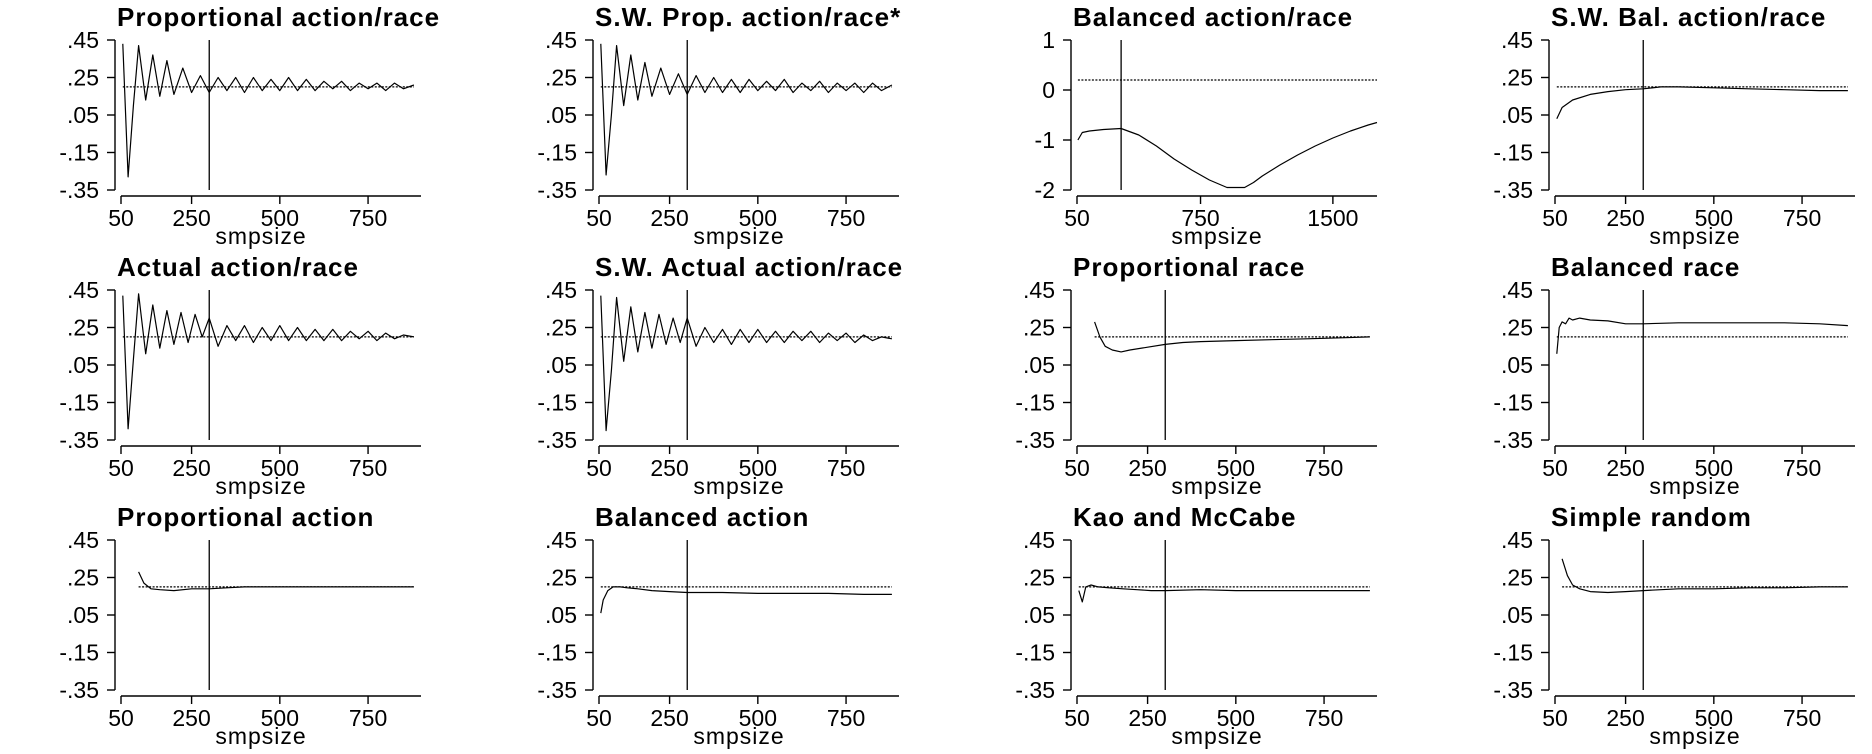 The height and width of the screenshot is (754, 1872). Describe the element at coordinates (1689, 17) in the screenshot. I see `chart-title: S.W. Bal. action/race` at that location.